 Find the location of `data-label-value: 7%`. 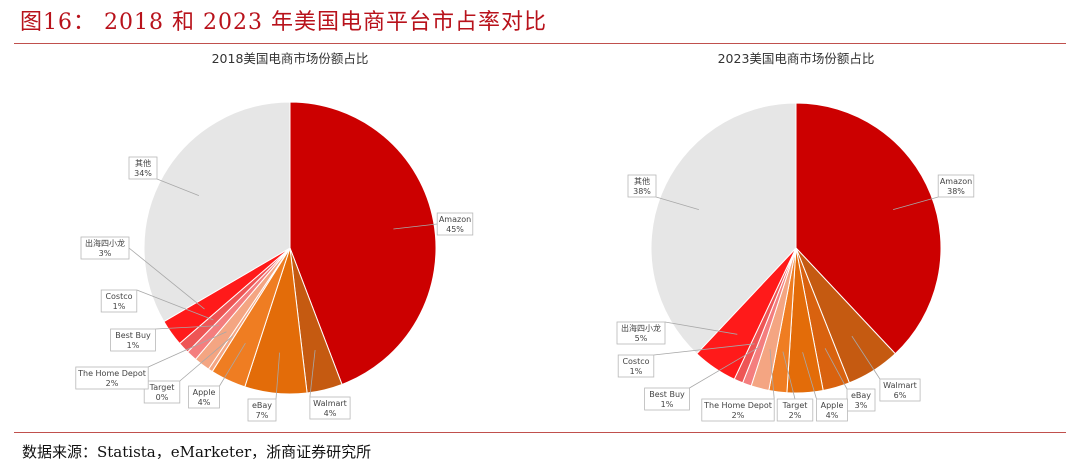

data-label-value: 7% is located at coordinates (262, 415).